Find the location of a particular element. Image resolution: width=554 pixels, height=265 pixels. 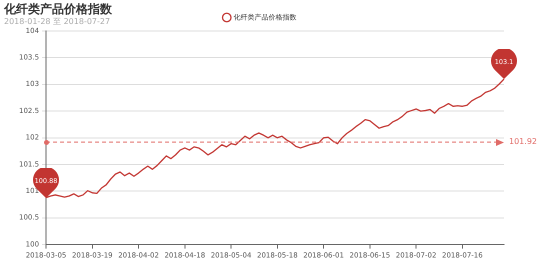

chart-subtitle: 2018-01-28 至 2018-07-27 is located at coordinates (57, 21).